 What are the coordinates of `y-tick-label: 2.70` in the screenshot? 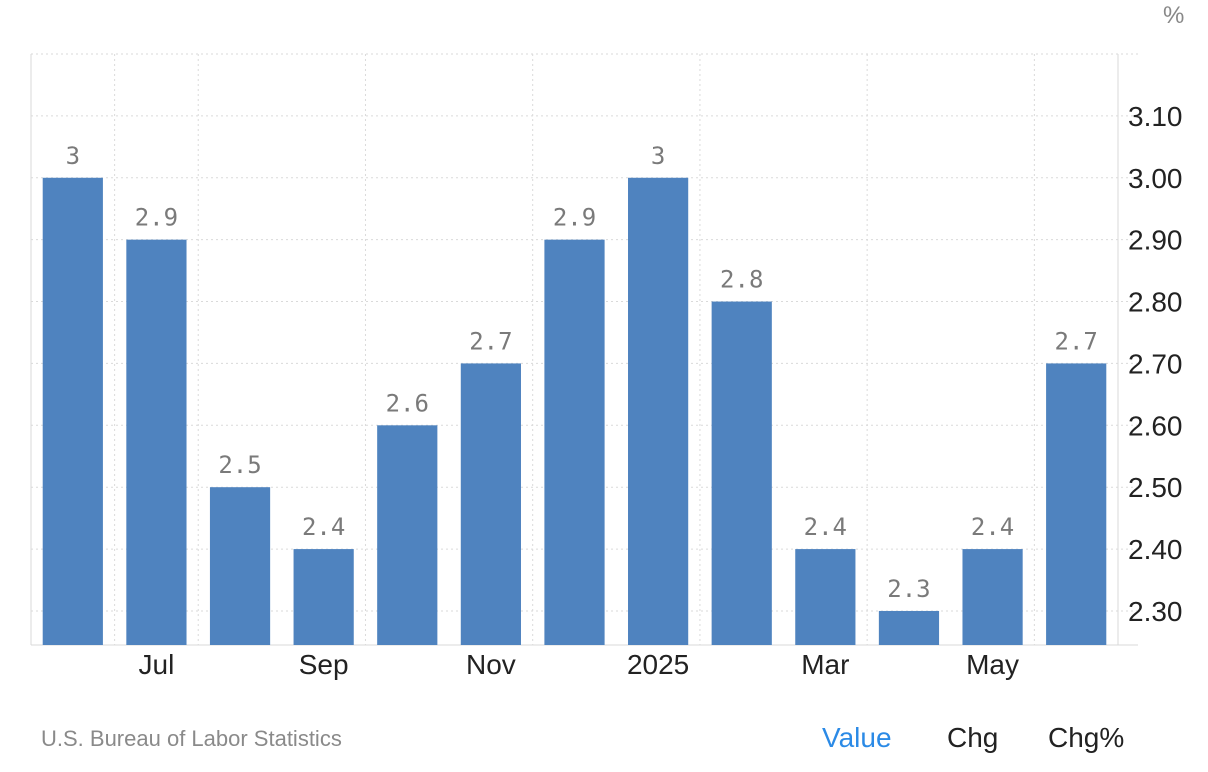 It's located at (1155, 363).